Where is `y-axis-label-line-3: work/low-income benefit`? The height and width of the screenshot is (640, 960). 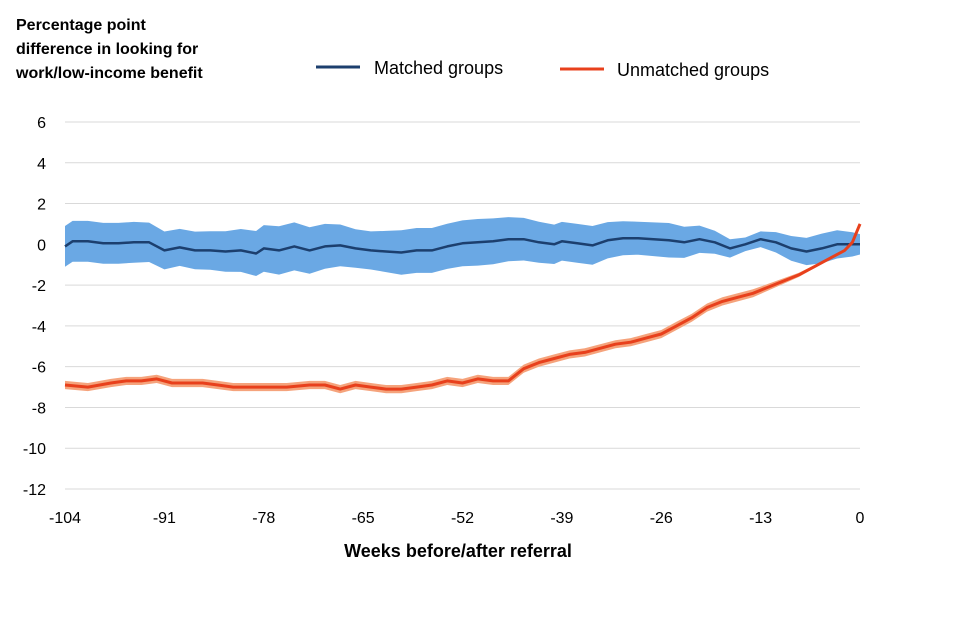 y-axis-label-line-3: work/low-income benefit is located at coordinates (109, 73).